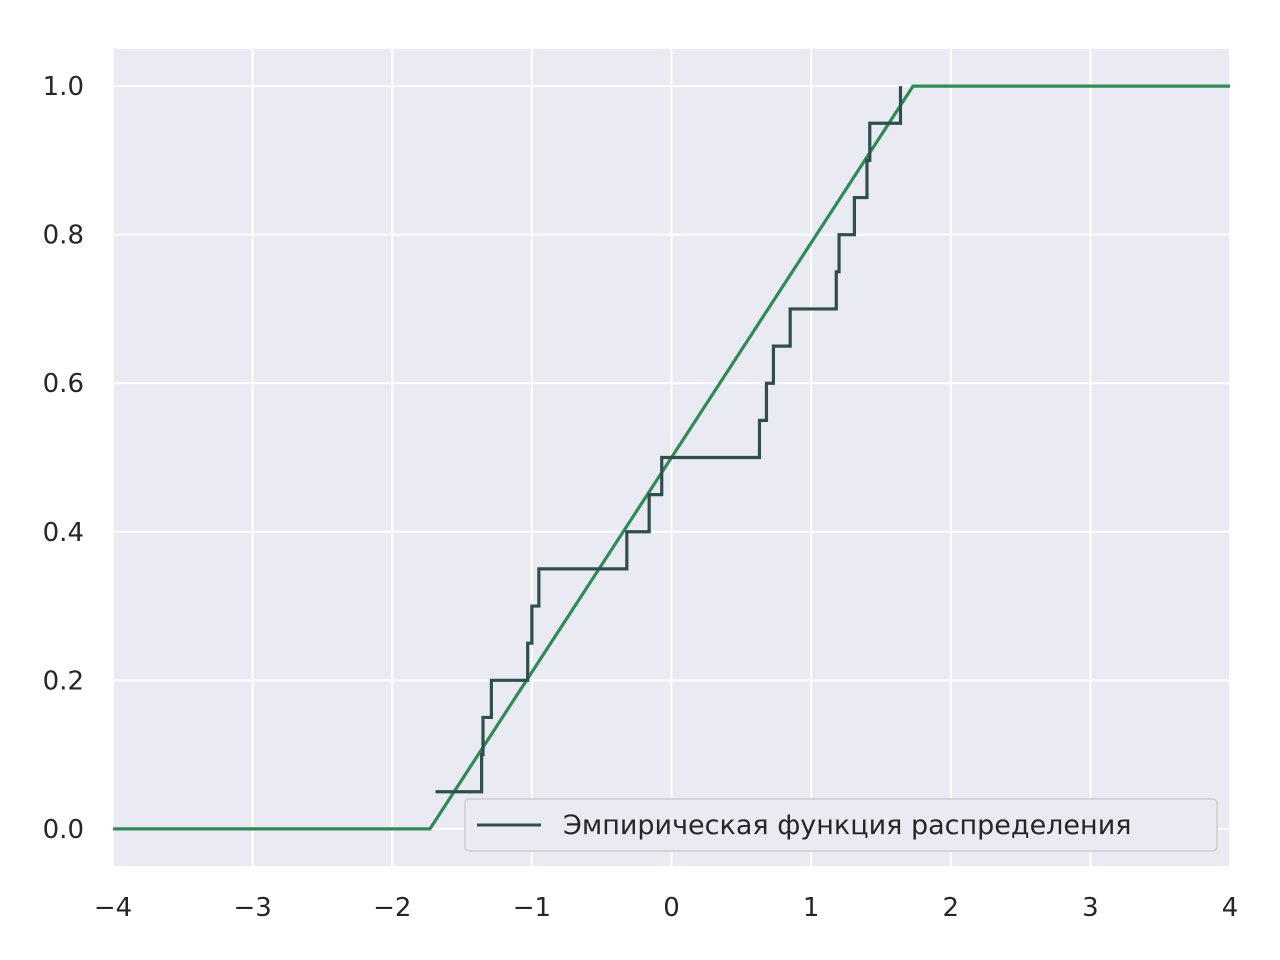 The width and height of the screenshot is (1280, 960). Describe the element at coordinates (63, 681) in the screenshot. I see `y-tick-label: 0.2` at that location.